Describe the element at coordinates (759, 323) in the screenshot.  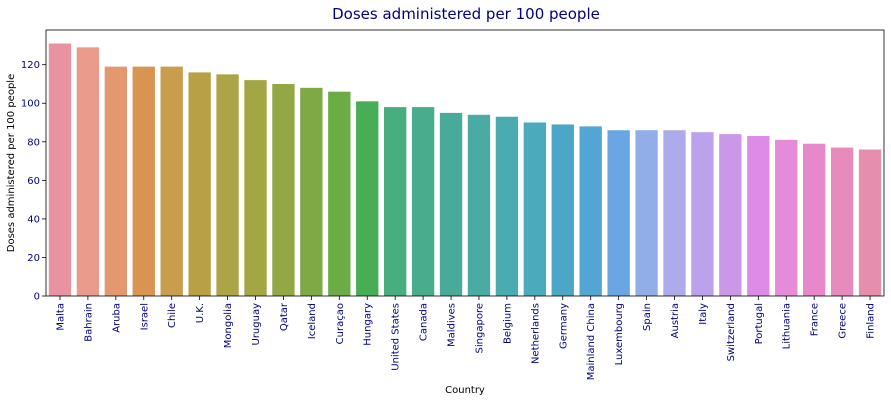
I see `x-tick-label: Portugal` at that location.